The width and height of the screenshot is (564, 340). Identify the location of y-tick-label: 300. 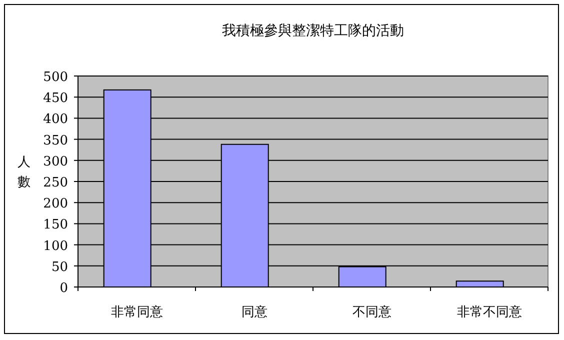
(55, 162).